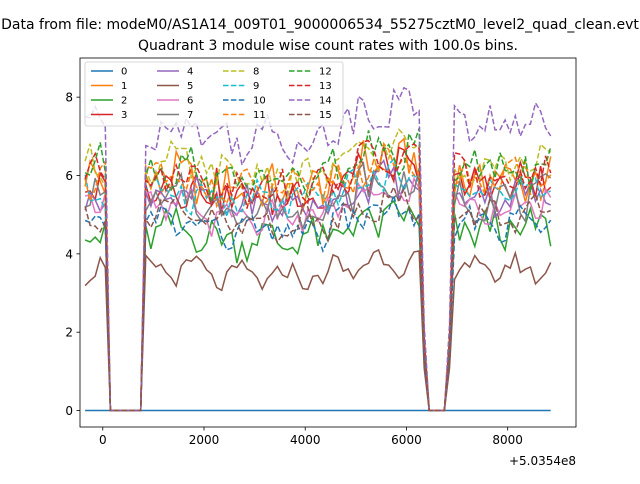  I want to click on y-tick-label: 6, so click(69, 176).